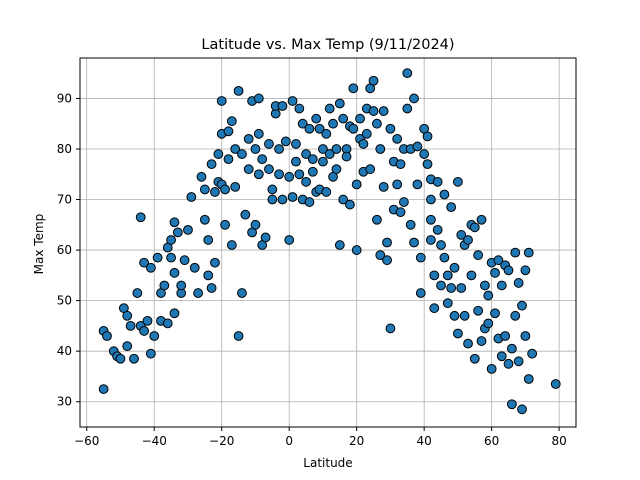  Describe the element at coordinates (64, 402) in the screenshot. I see `y-tick-label: 30` at that location.